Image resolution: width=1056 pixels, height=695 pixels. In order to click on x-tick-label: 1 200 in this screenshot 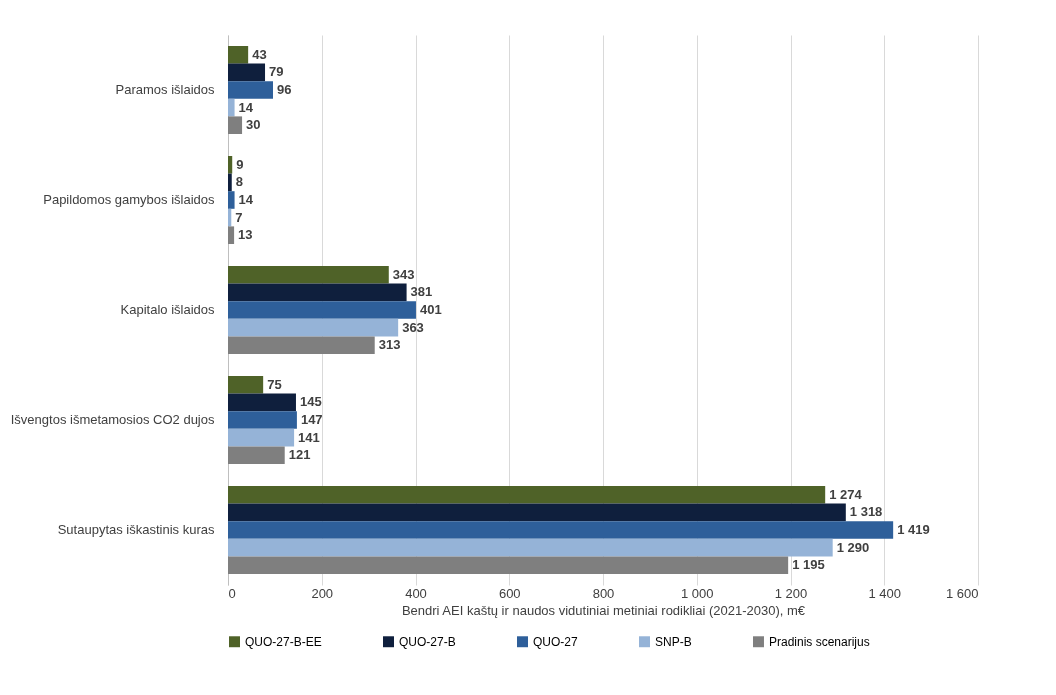, I will do `click(791, 593)`.